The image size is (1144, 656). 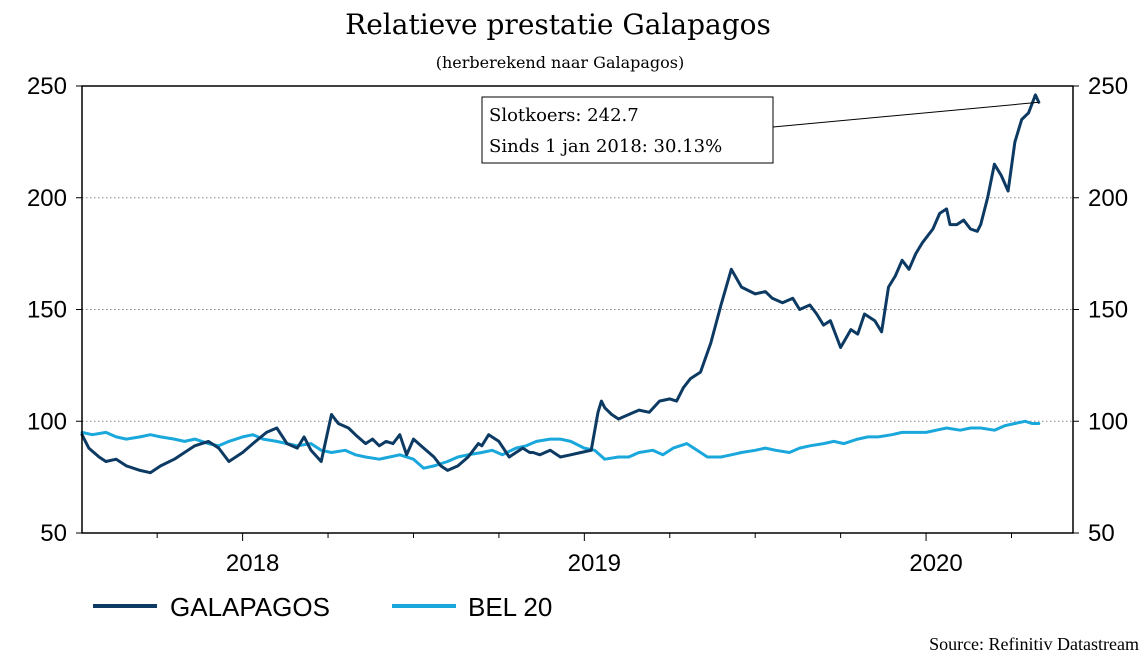 What do you see at coordinates (1108, 421) in the screenshot?
I see `y-tick-right-100: 100` at bounding box center [1108, 421].